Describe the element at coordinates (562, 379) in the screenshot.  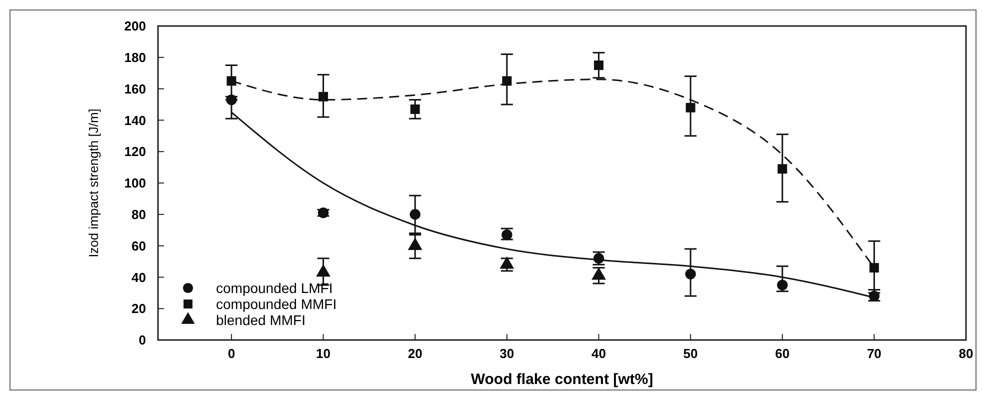
I see `x-axis-title: Wood flake content [wt%]` at that location.